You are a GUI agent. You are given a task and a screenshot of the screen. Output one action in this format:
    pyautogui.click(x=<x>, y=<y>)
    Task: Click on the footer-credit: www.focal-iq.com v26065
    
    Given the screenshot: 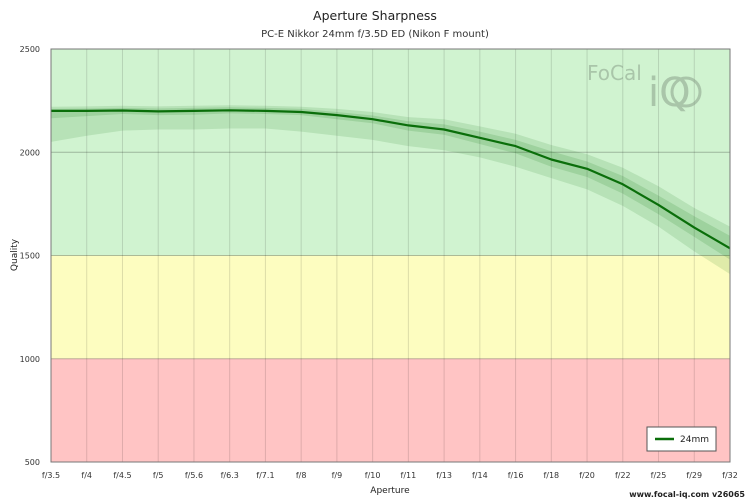 What is the action you would take?
    pyautogui.click(x=687, y=494)
    